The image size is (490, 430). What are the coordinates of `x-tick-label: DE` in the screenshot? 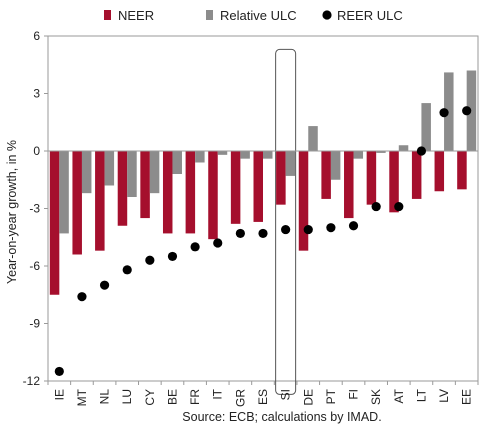 It's located at (308, 397).